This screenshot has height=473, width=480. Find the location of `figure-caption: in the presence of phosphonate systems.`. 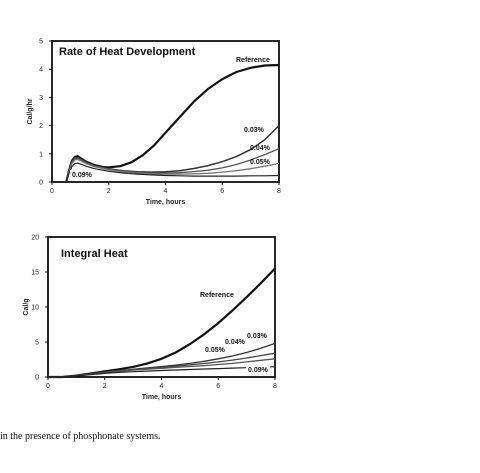

figure-caption: in the presence of phosphonate systems. is located at coordinates (80, 436).